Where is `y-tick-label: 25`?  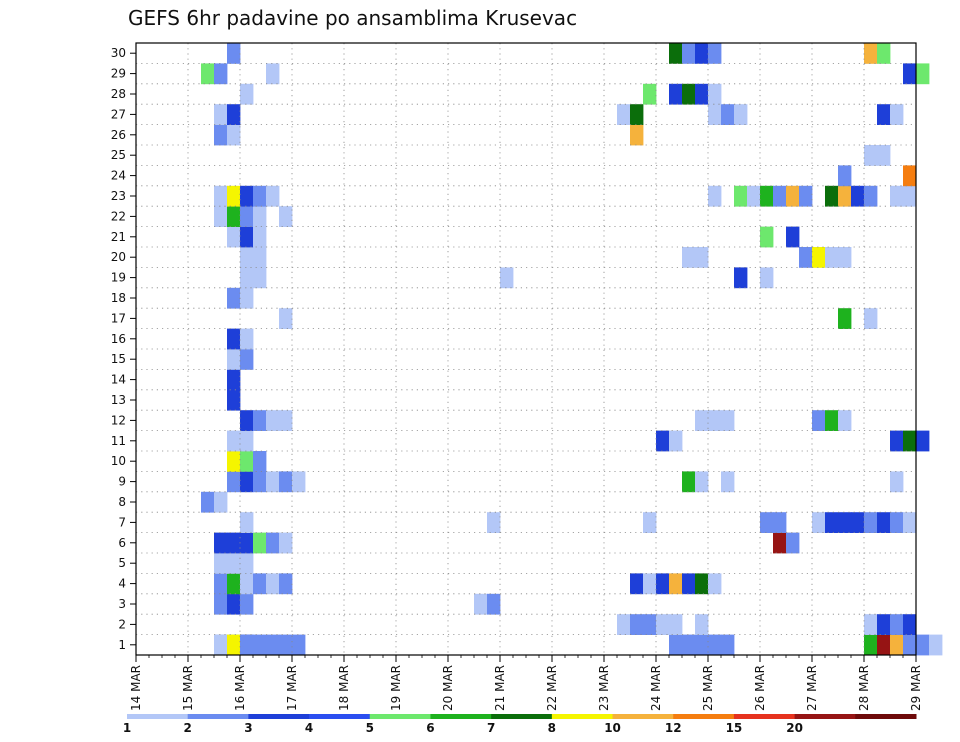
y-tick-label: 25 is located at coordinates (118, 155).